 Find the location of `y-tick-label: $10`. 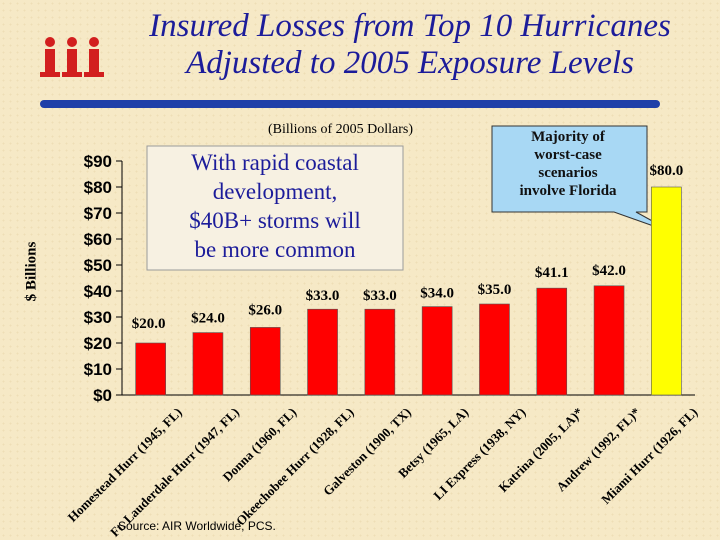

y-tick-label: $10 is located at coordinates (98, 369).